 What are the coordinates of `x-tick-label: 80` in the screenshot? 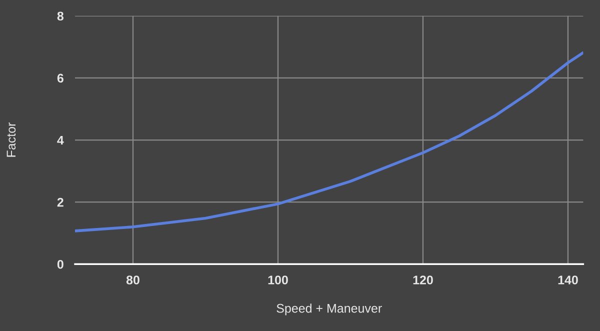 It's located at (133, 280).